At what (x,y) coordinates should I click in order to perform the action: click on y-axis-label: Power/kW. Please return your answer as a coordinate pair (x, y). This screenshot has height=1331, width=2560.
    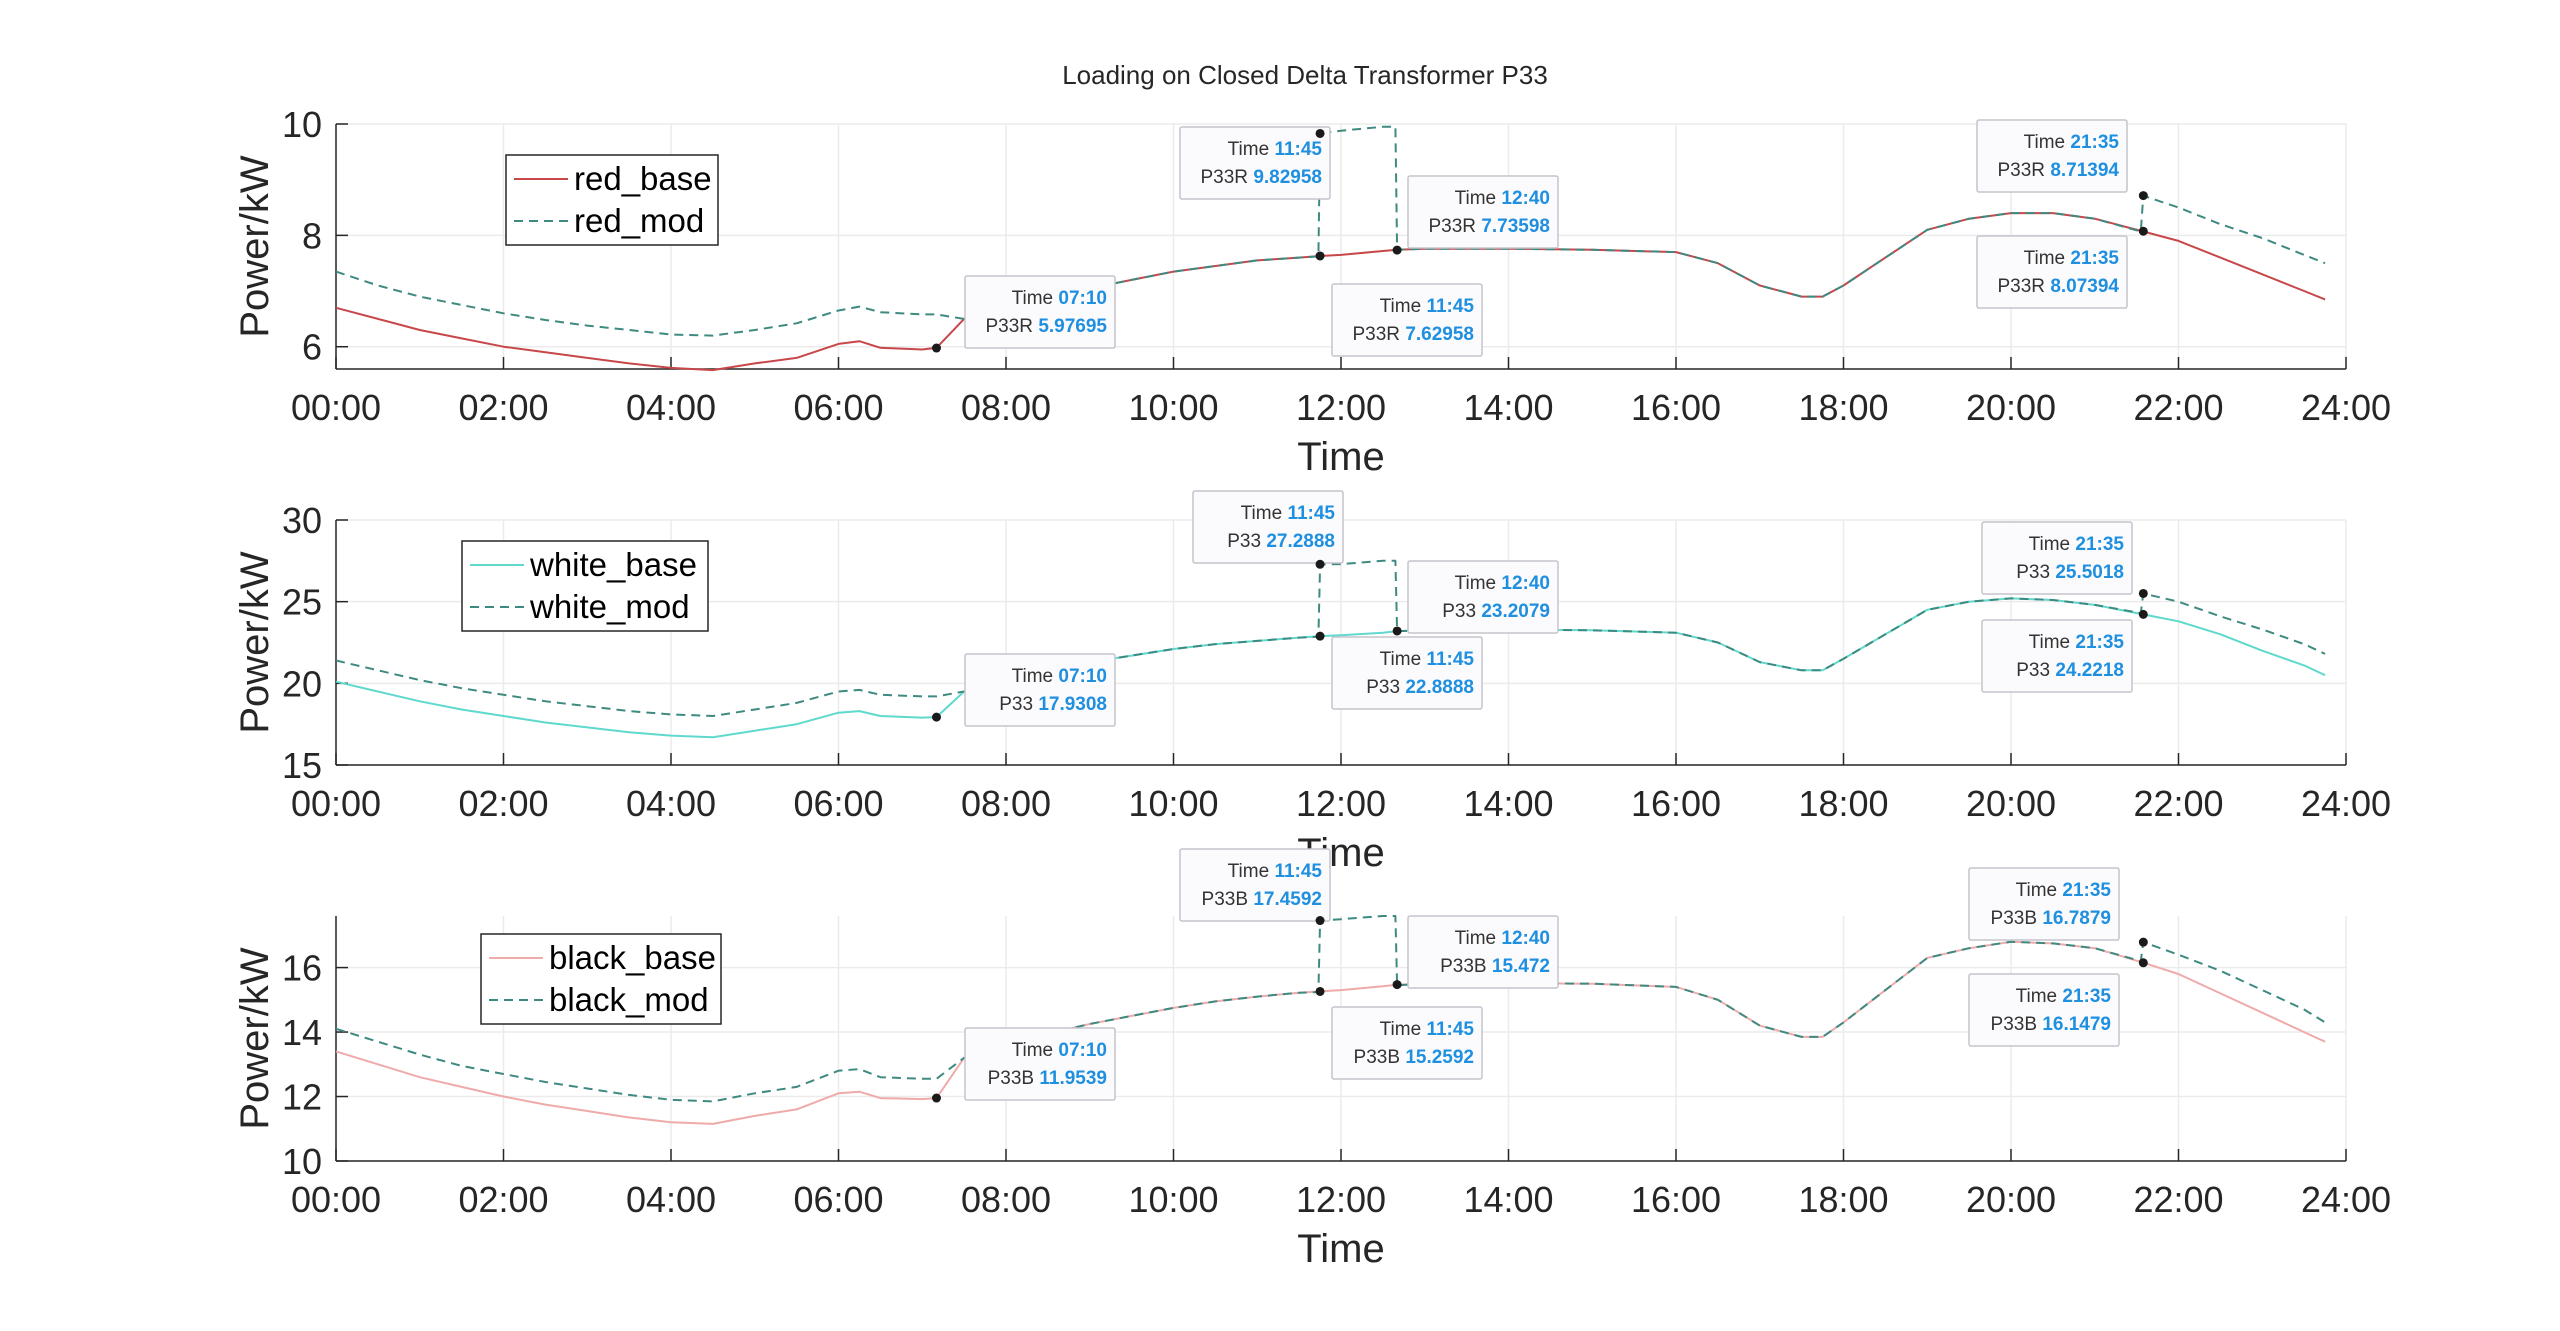
    Looking at the image, I should click on (255, 1038).